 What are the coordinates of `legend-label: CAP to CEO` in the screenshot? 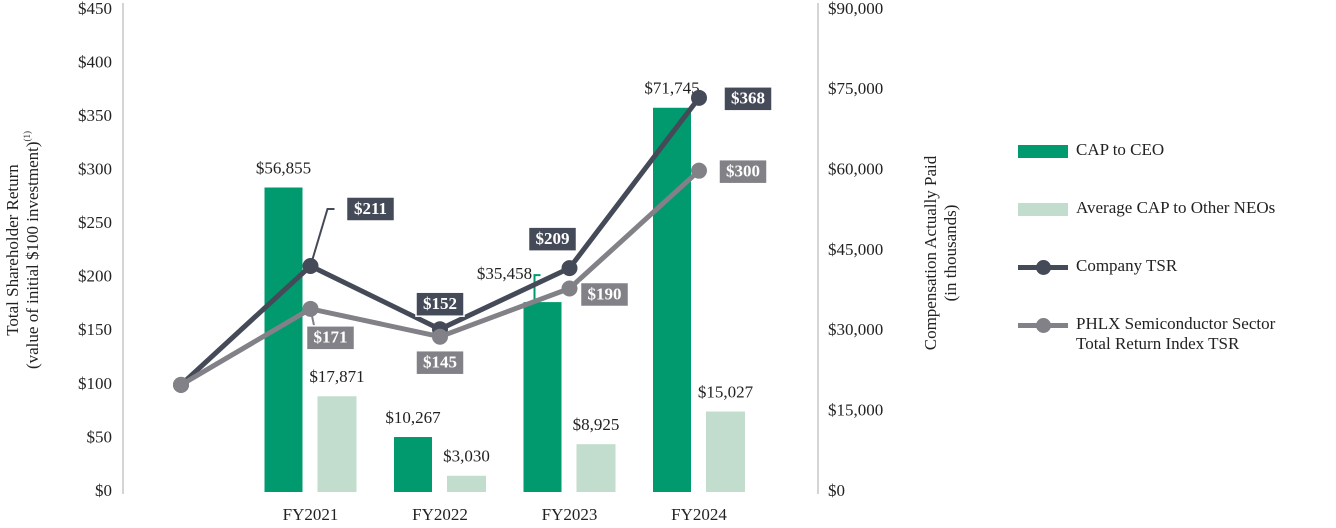 It's located at (1120, 149).